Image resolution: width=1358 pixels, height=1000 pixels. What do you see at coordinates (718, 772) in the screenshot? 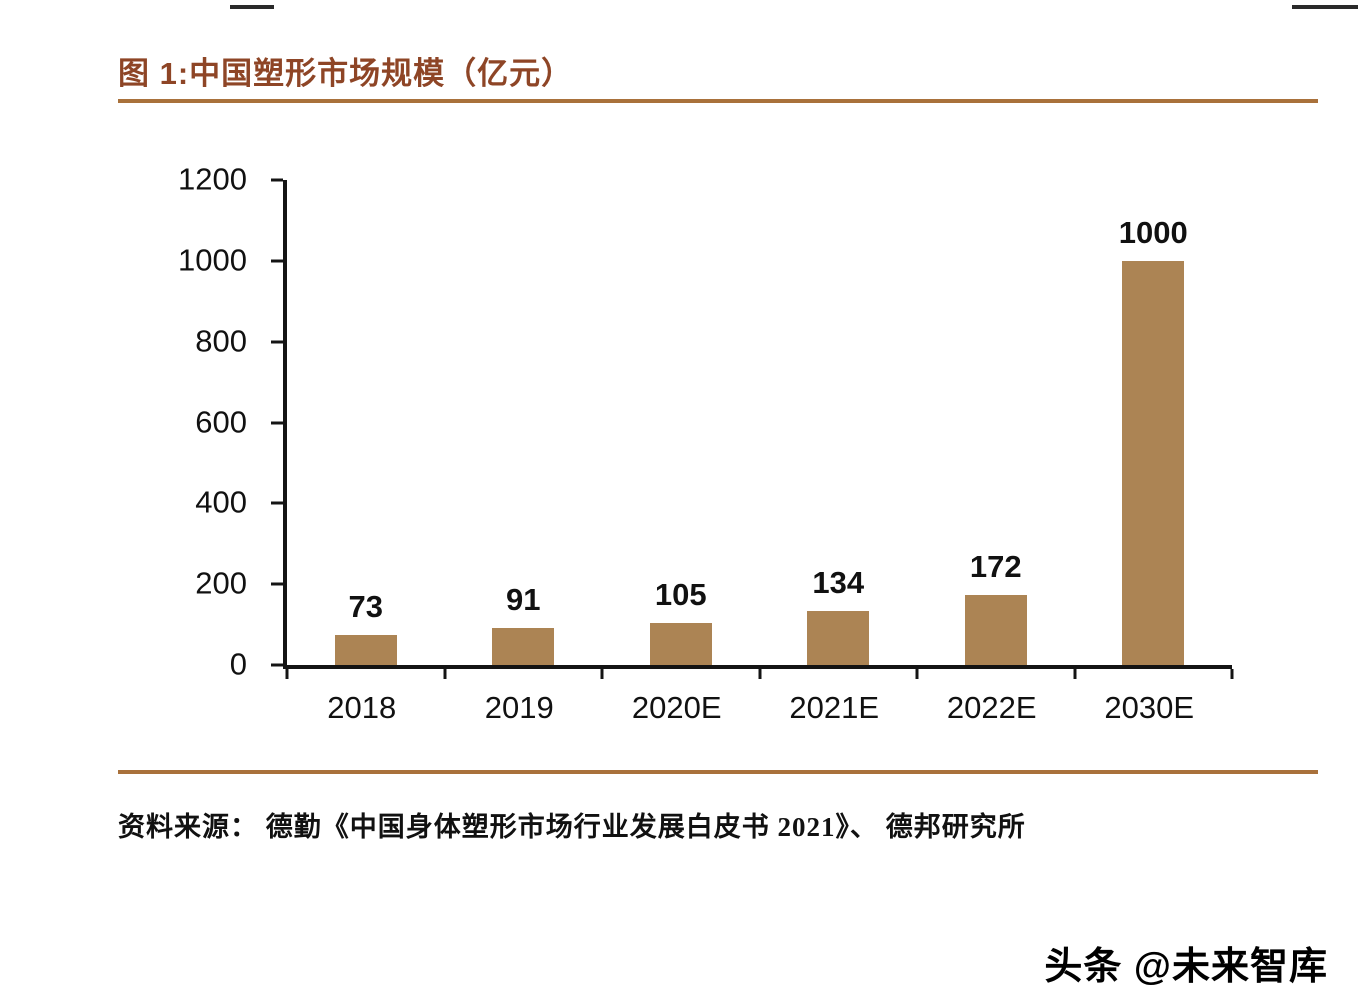
I see `footer-divider-rule` at bounding box center [718, 772].